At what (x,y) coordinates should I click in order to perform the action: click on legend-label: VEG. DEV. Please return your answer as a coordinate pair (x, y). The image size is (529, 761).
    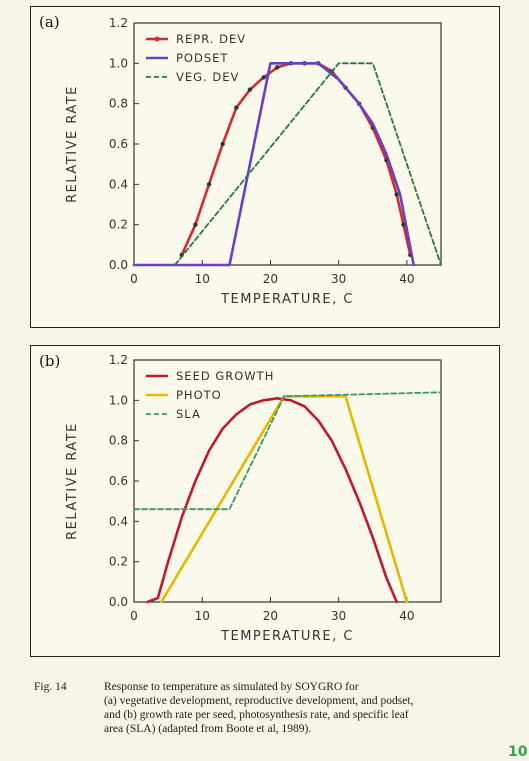
    Looking at the image, I should click on (207, 77).